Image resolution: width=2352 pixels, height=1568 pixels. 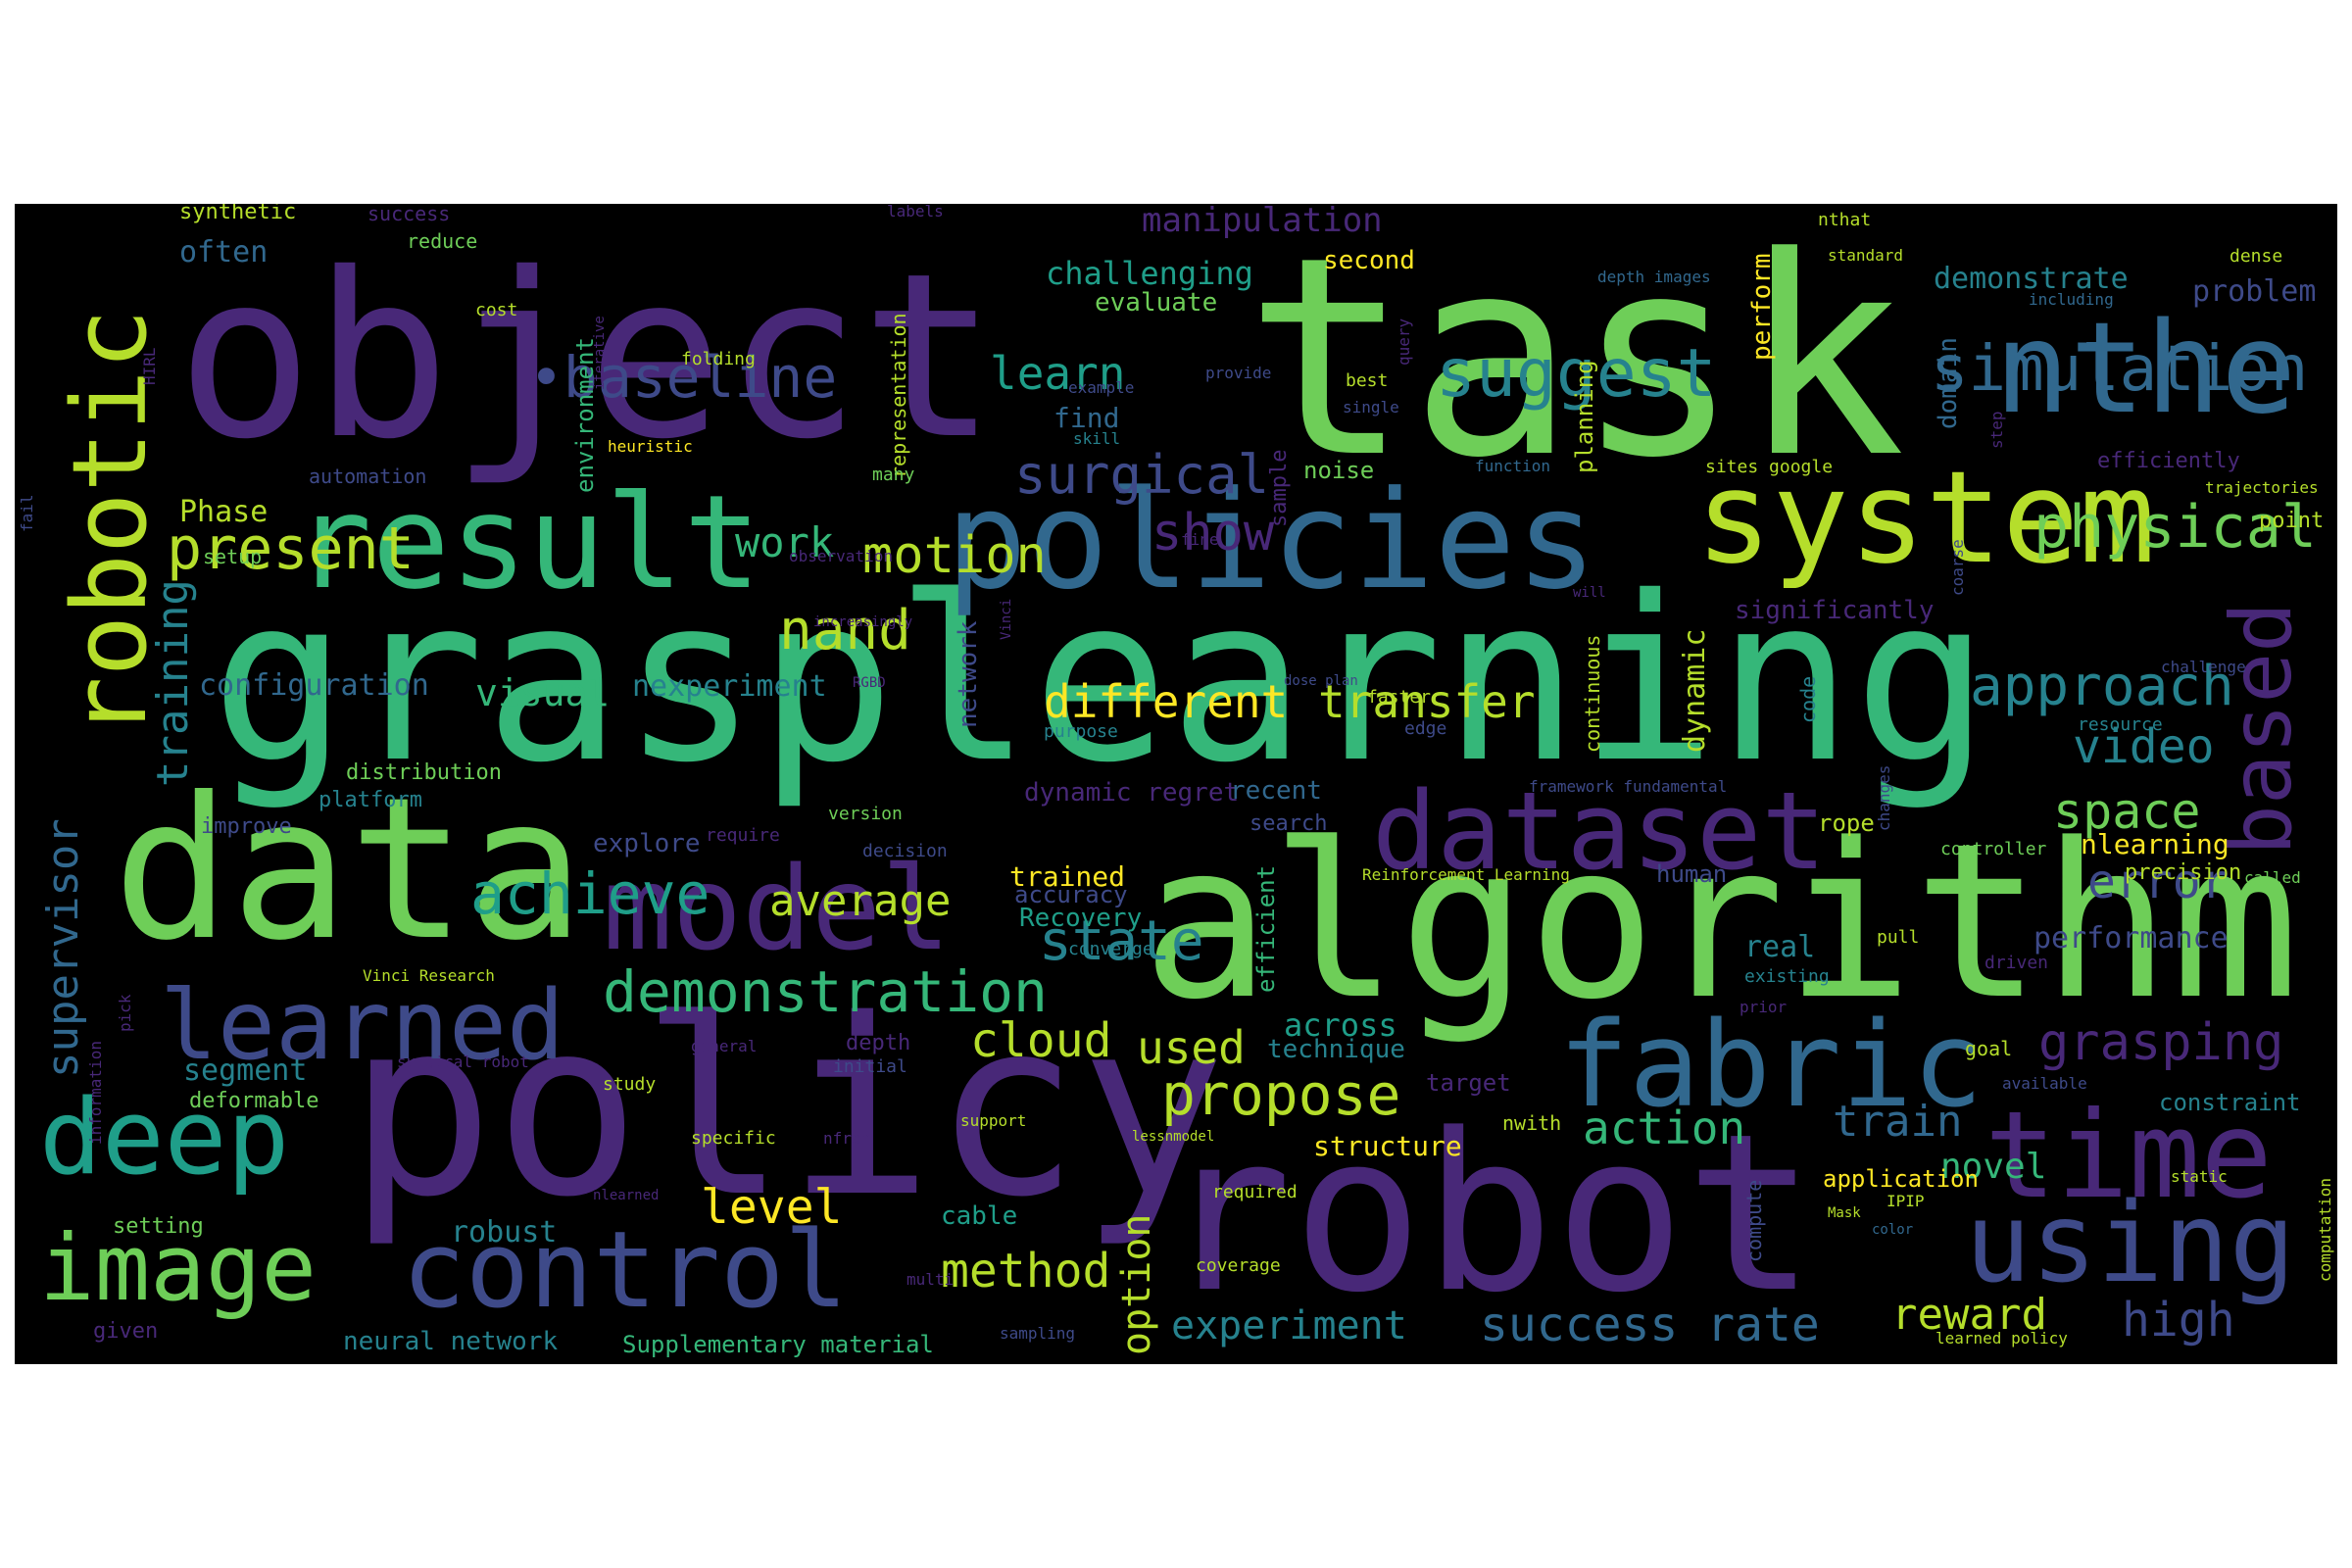 What do you see at coordinates (1628, 786) in the screenshot?
I see `word-framework-fundamental: framework fundamental` at bounding box center [1628, 786].